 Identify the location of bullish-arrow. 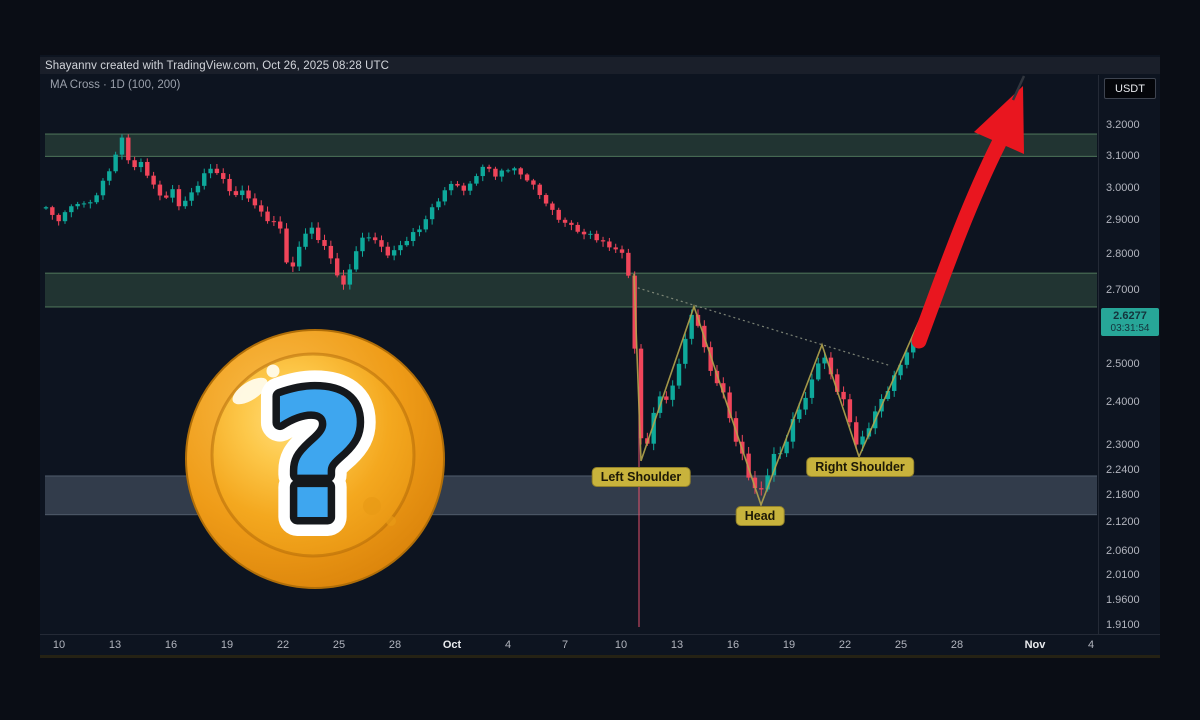
(968, 212).